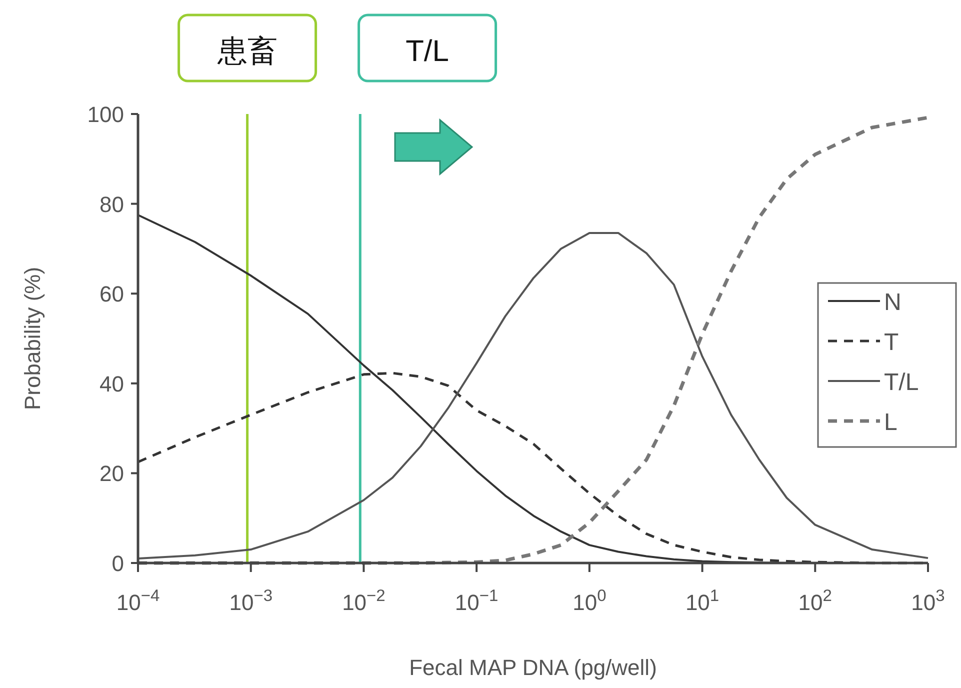 This screenshot has height=688, width=961. What do you see at coordinates (533, 667) in the screenshot?
I see `x-axis-title: Fecal MAP DNA (pg/well)` at bounding box center [533, 667].